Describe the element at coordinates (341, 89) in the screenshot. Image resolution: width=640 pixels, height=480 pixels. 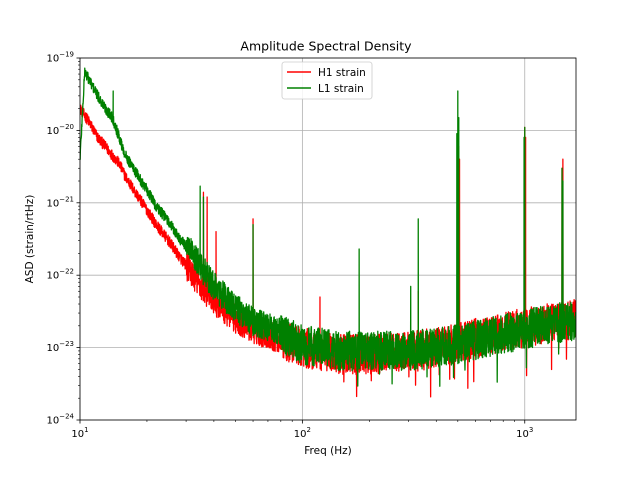
I see `legend-label-l1: L1 strain` at that location.